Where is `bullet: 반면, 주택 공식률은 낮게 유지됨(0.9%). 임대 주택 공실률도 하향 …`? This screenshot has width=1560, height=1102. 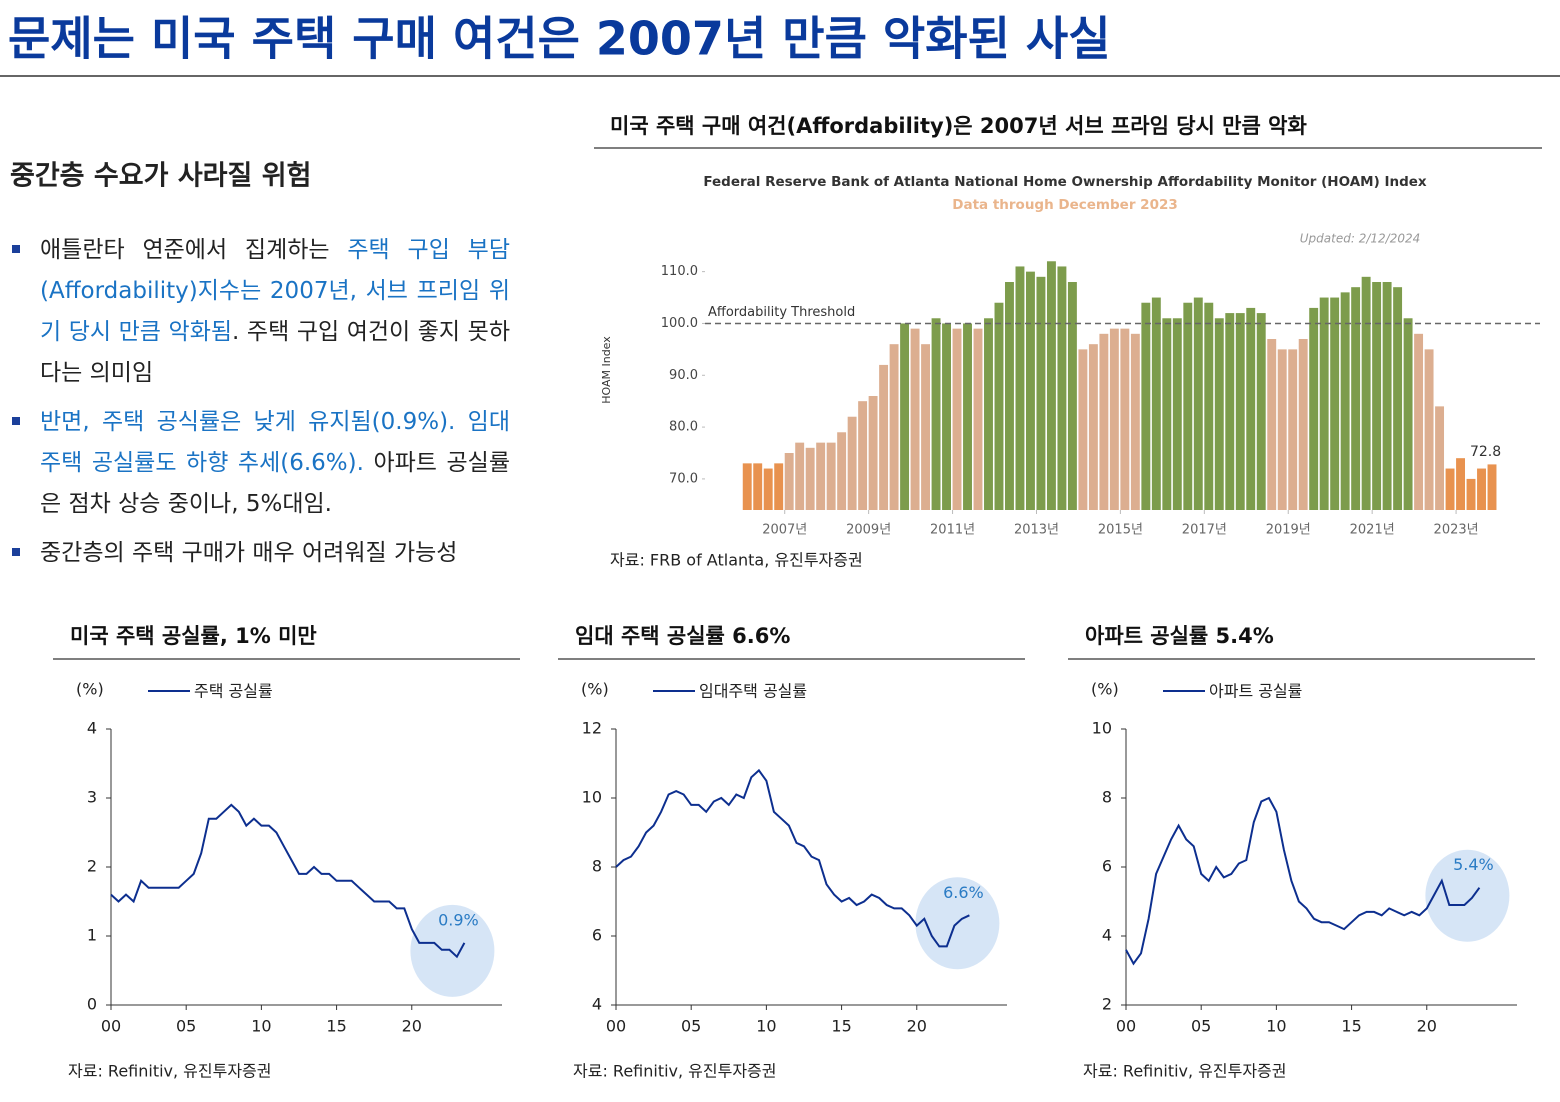 bullet: 반면, 주택 공식률은 낮게 유지됨(0.9%). 임대 주택 공실률도 하향 … is located at coordinates (260, 463).